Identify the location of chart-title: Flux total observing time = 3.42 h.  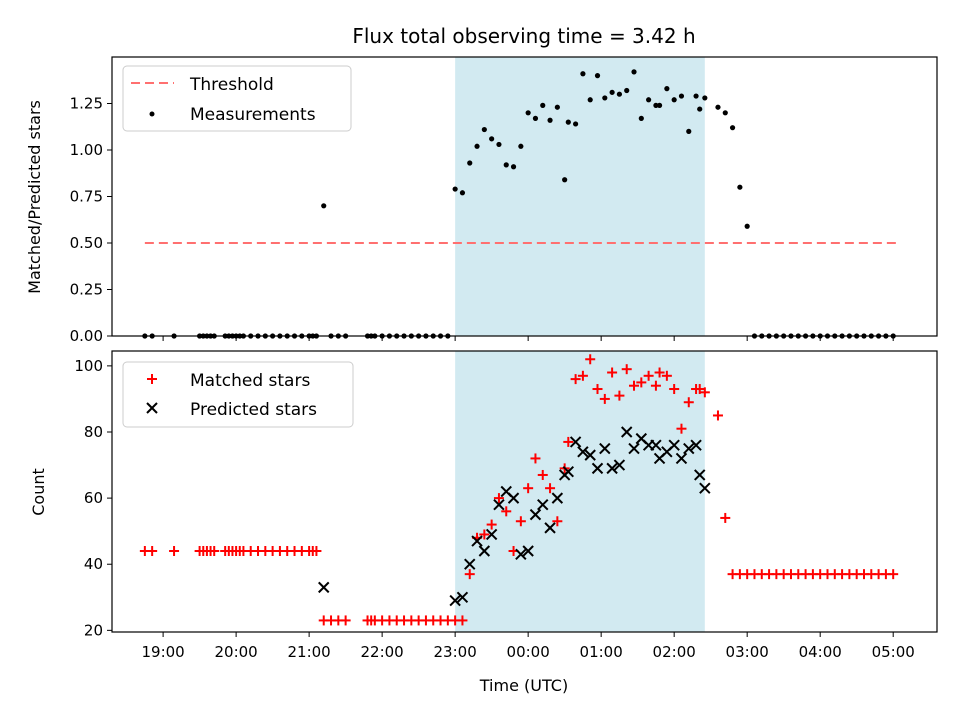
(523, 36).